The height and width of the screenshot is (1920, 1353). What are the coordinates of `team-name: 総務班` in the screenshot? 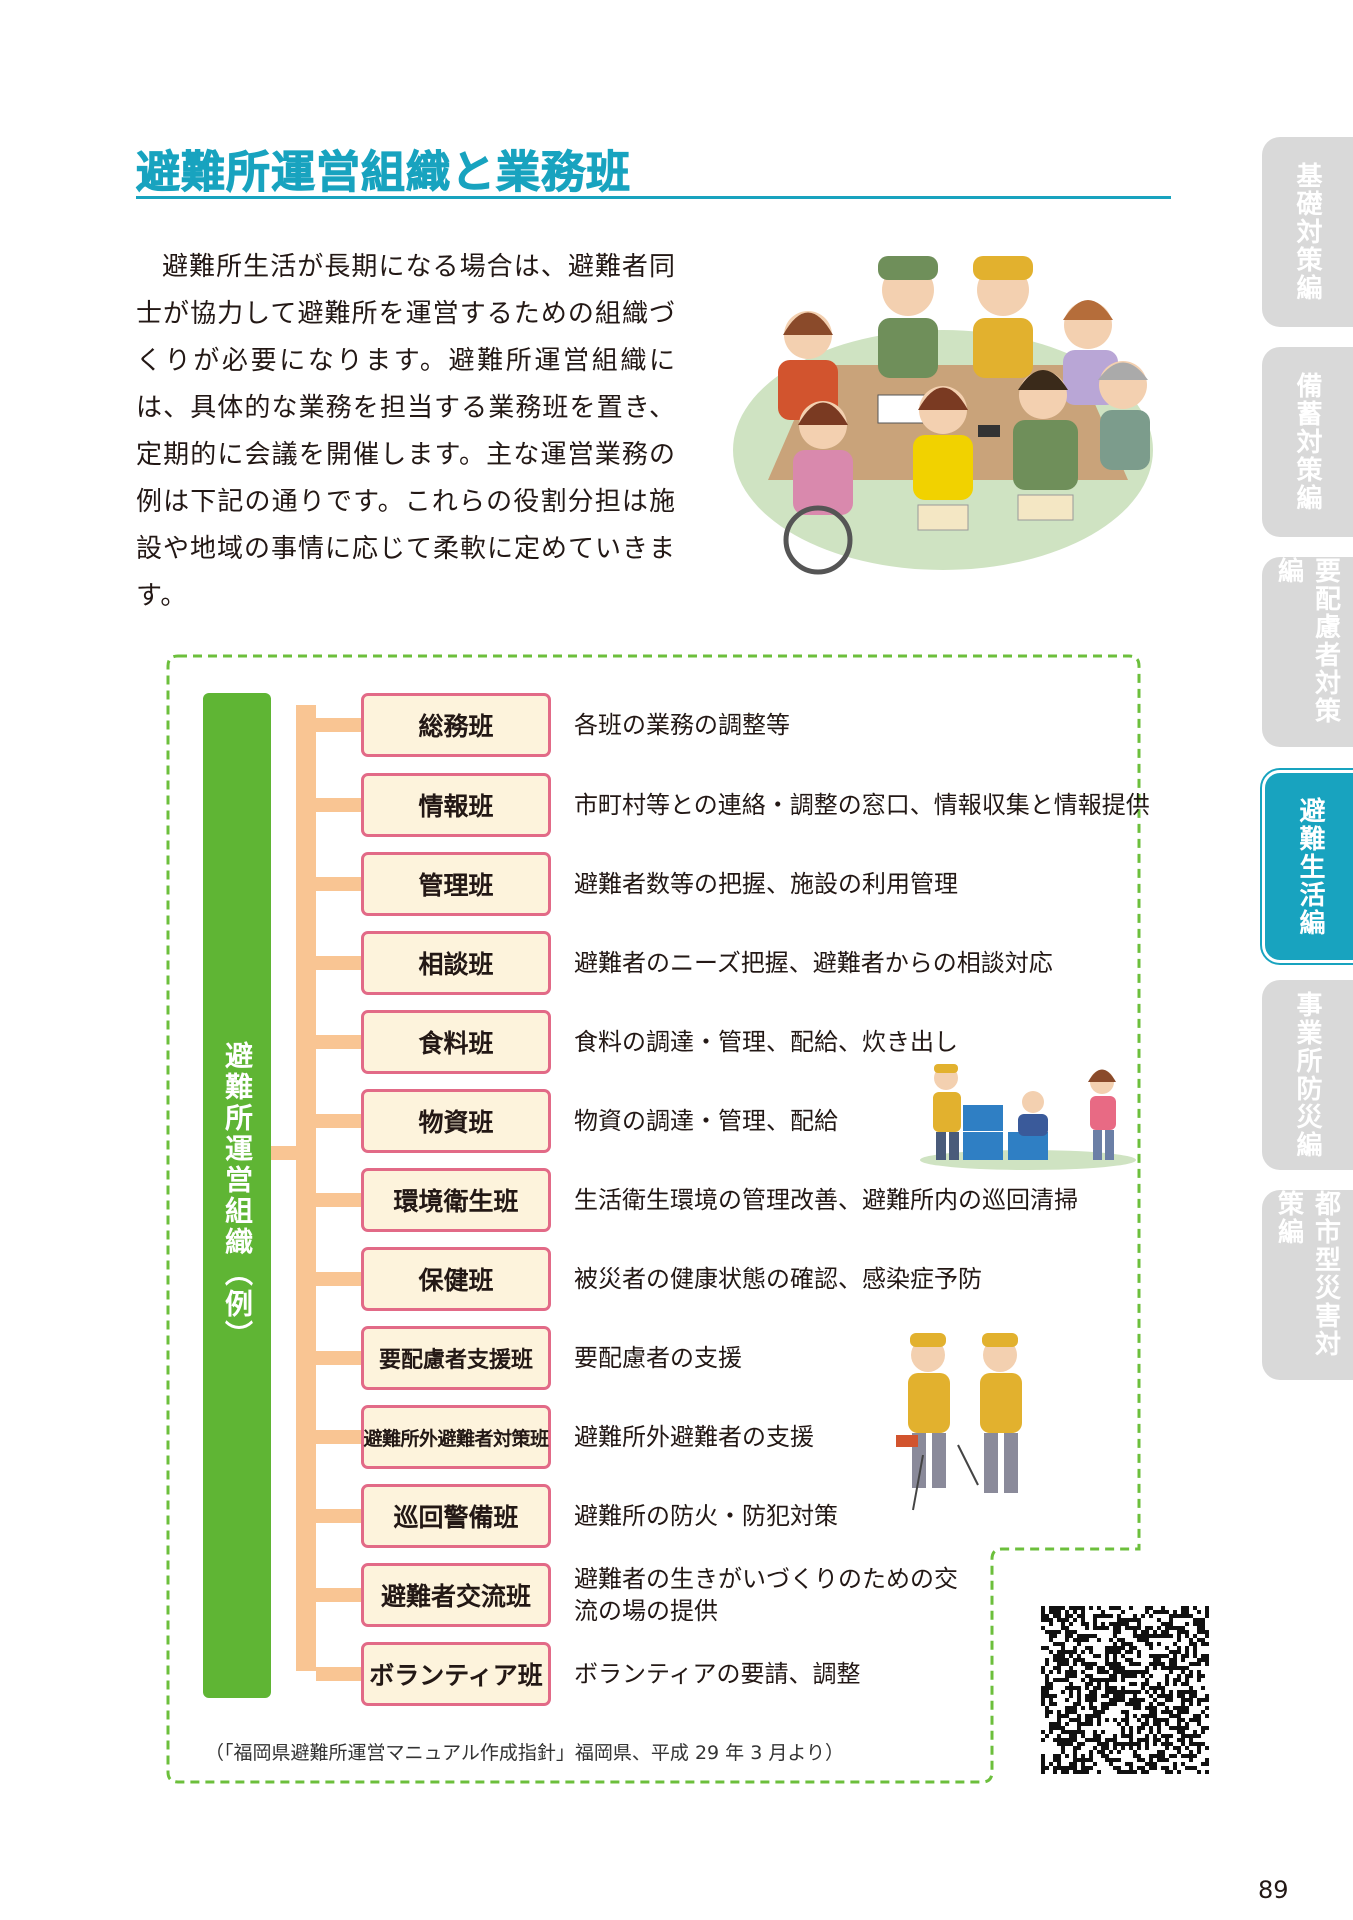 It's located at (456, 725).